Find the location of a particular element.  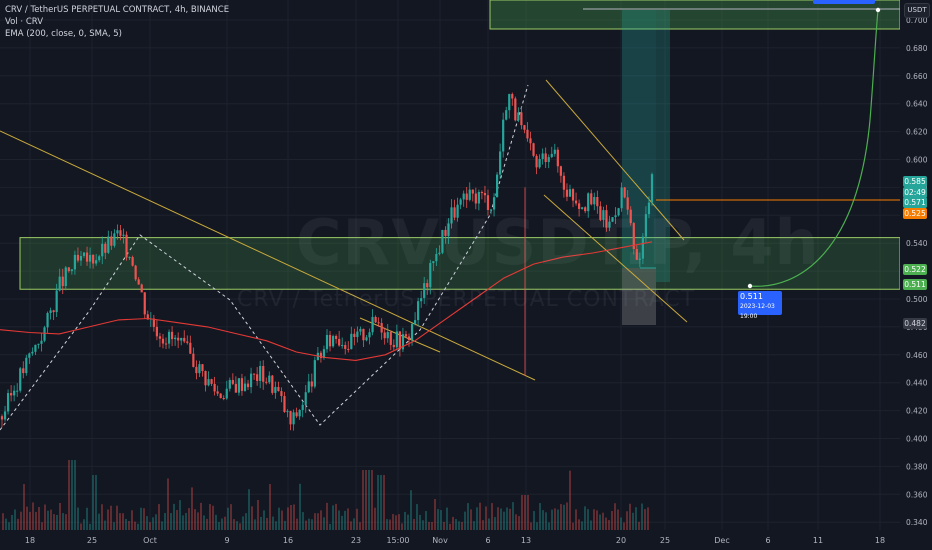

time-tick-label: 15:00 is located at coordinates (397, 540).